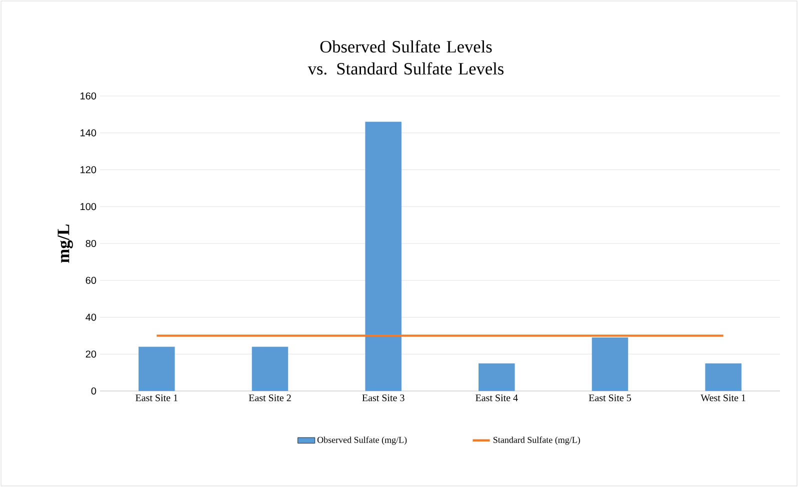 The height and width of the screenshot is (487, 798). Describe the element at coordinates (497, 398) in the screenshot. I see `x-tick-label: East Site 4` at that location.